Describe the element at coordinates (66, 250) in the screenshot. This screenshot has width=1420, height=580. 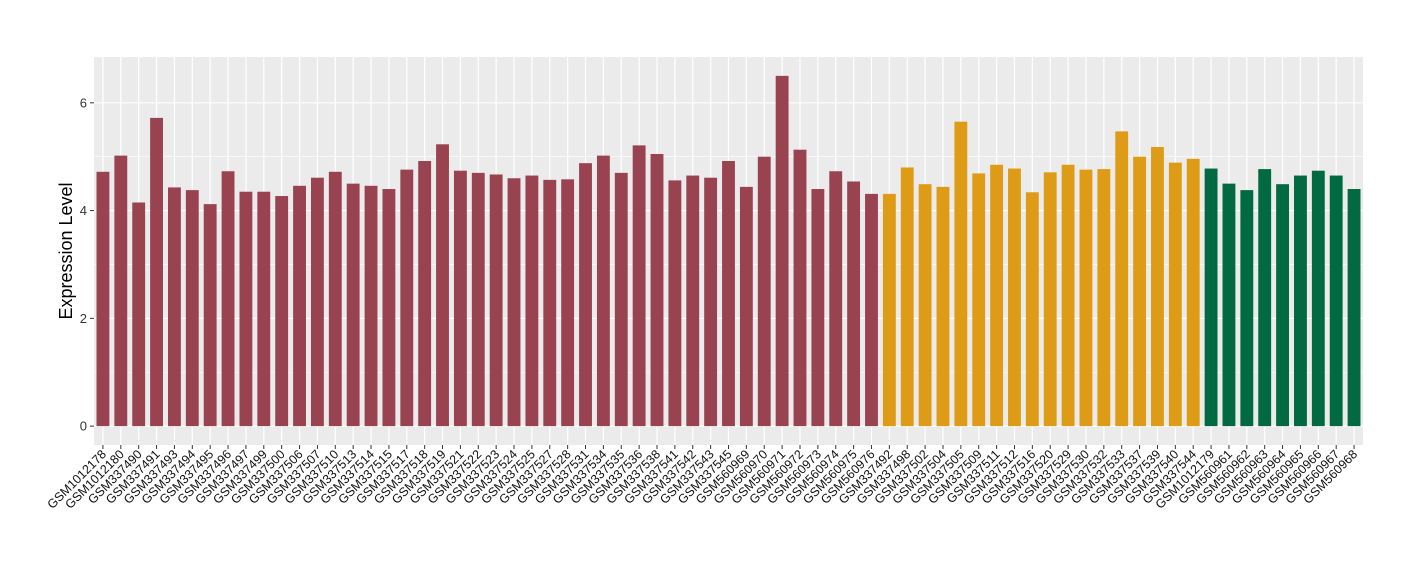
I see `y-axis-title: Expression Level` at that location.